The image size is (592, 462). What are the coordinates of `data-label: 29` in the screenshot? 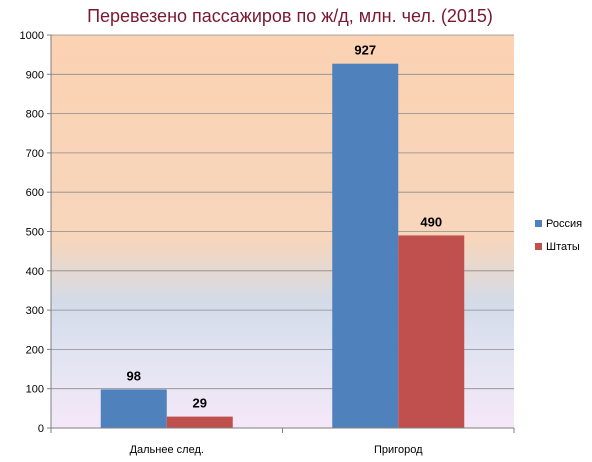 It's located at (200, 403).